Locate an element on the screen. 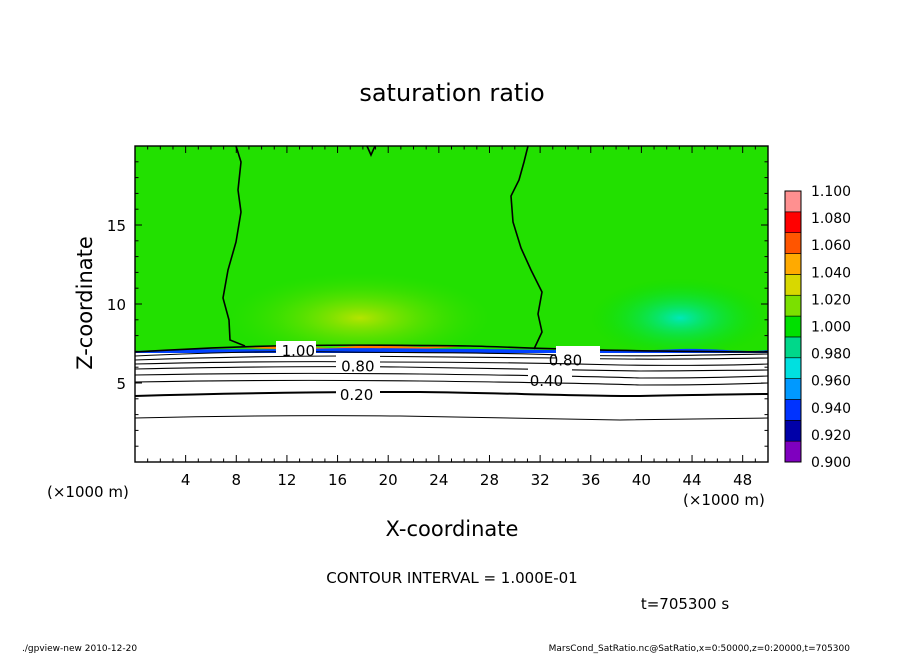  colorbar-label: 0.980 is located at coordinates (831, 355).